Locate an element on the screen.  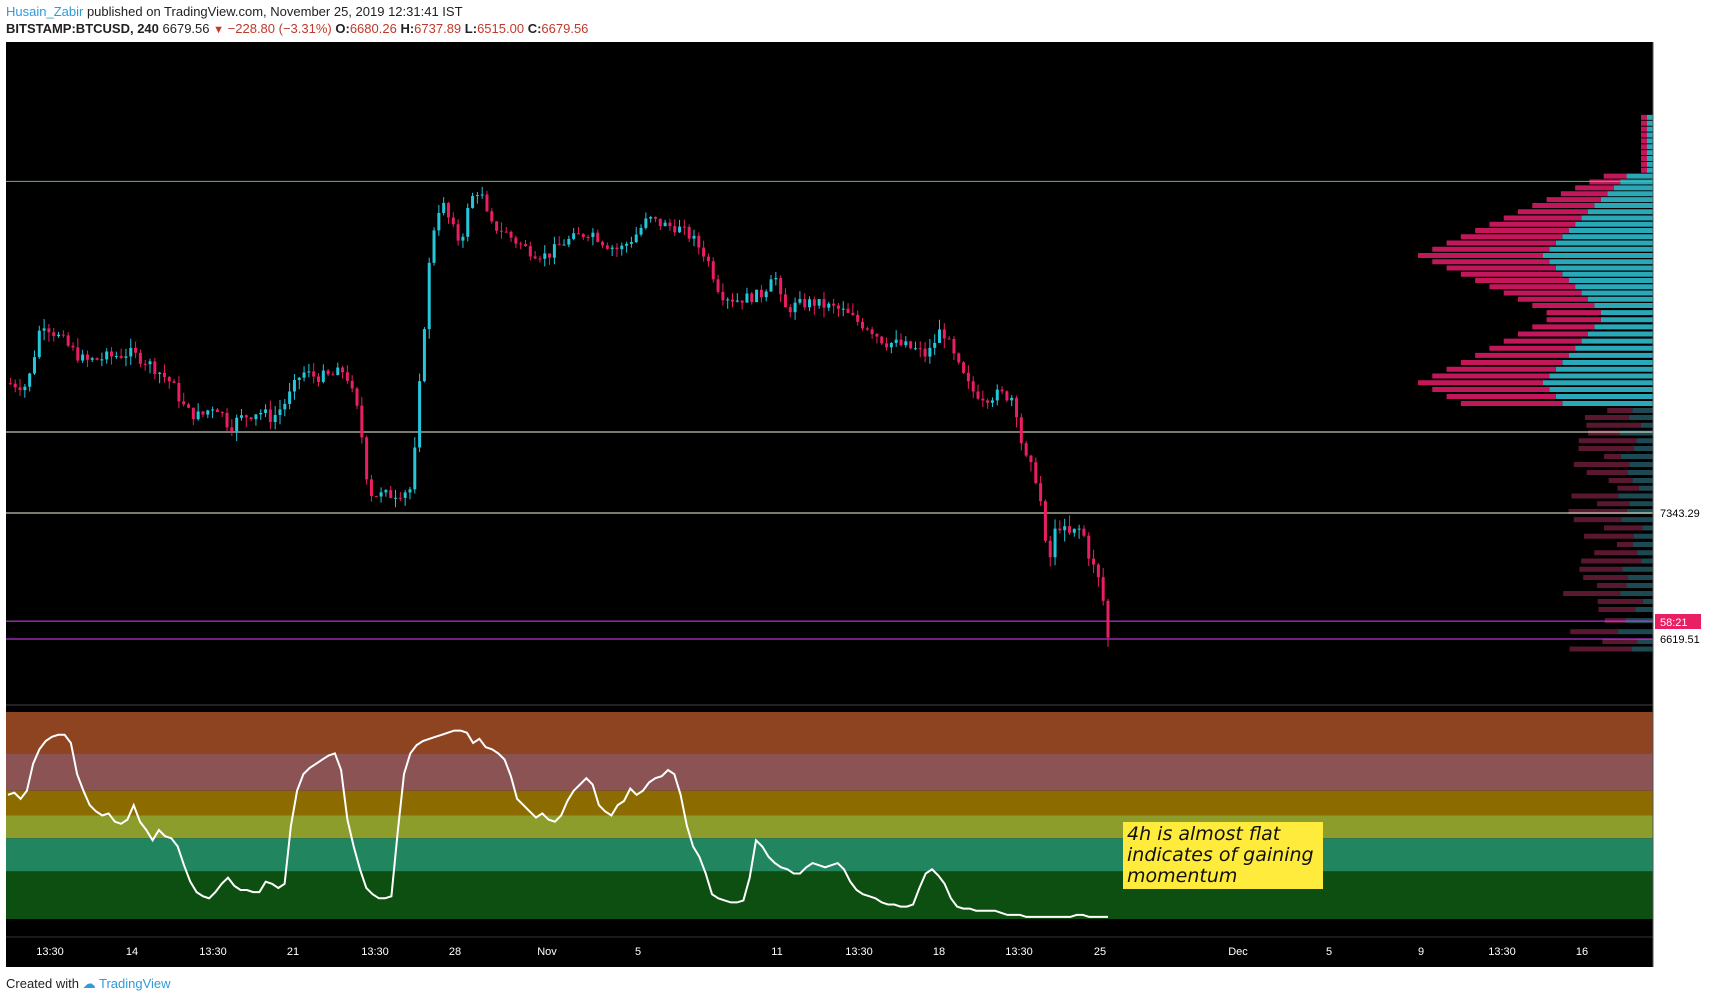
oscillator-axis: 100.00 80.00 60.00 40.00 20.00 0.00 is located at coordinates (1679, 816).